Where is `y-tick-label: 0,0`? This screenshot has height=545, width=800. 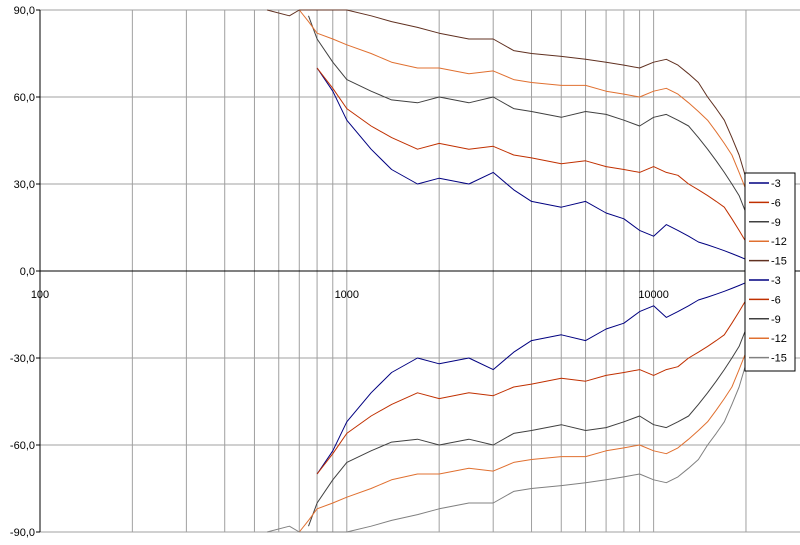
y-tick-label: 0,0 is located at coordinates (27, 272).